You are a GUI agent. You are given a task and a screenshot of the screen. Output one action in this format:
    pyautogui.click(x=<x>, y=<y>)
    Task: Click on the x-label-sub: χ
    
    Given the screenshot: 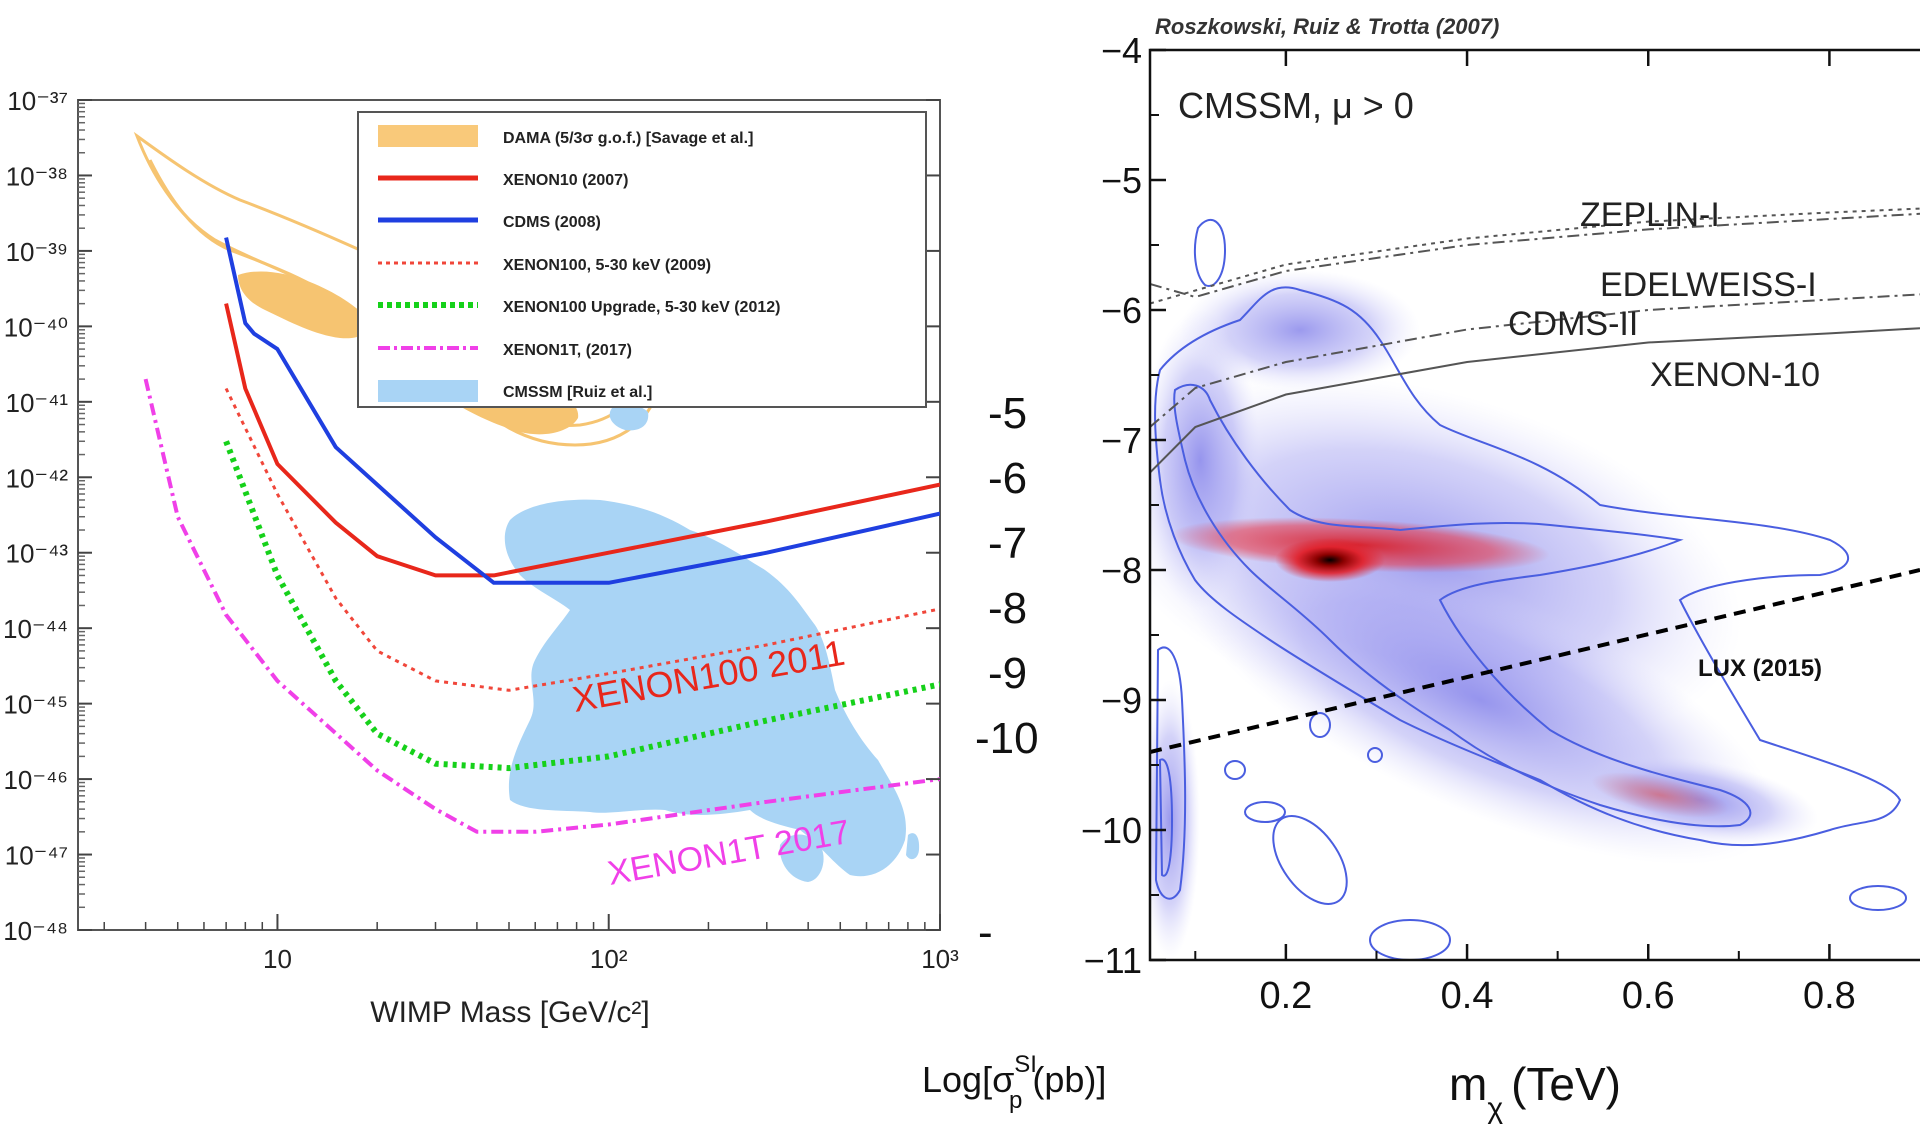 What is the action you would take?
    pyautogui.click(x=1495, y=1108)
    